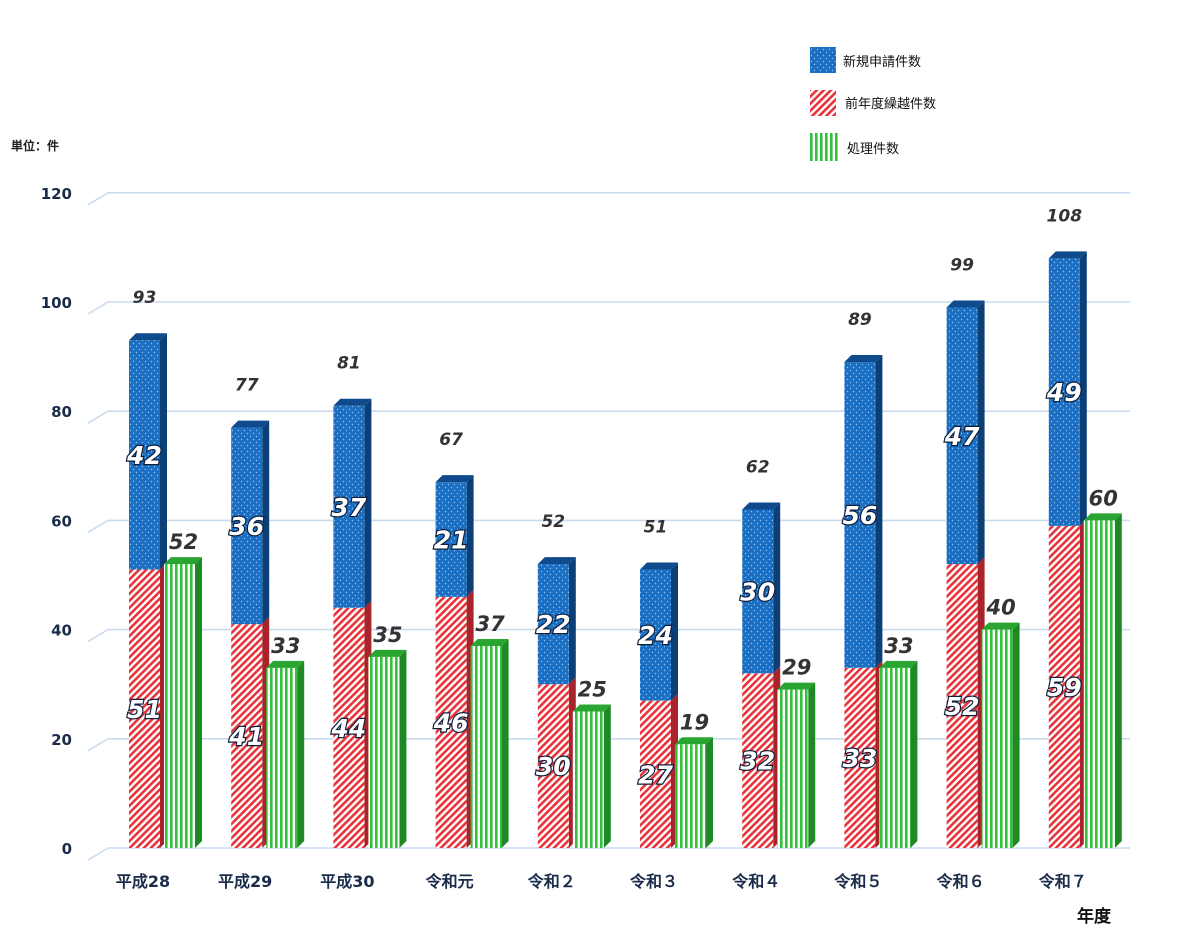 This screenshot has width=1177, height=945. What do you see at coordinates (449, 881) in the screenshot?
I see `x-category-label: 令和元` at bounding box center [449, 881].